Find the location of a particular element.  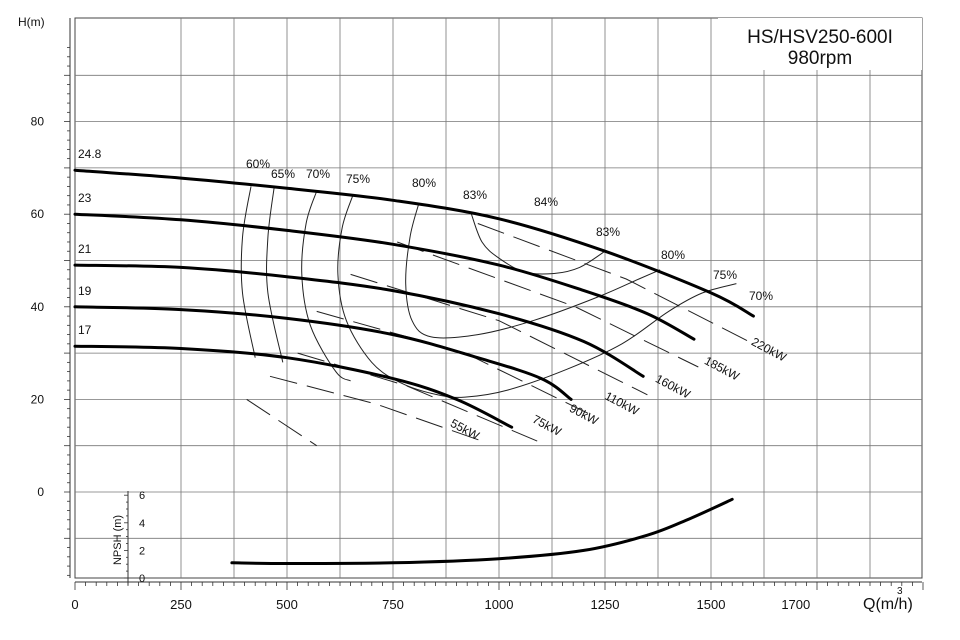

x-axis-label-text: Q(m/h) is located at coordinates (888, 604).